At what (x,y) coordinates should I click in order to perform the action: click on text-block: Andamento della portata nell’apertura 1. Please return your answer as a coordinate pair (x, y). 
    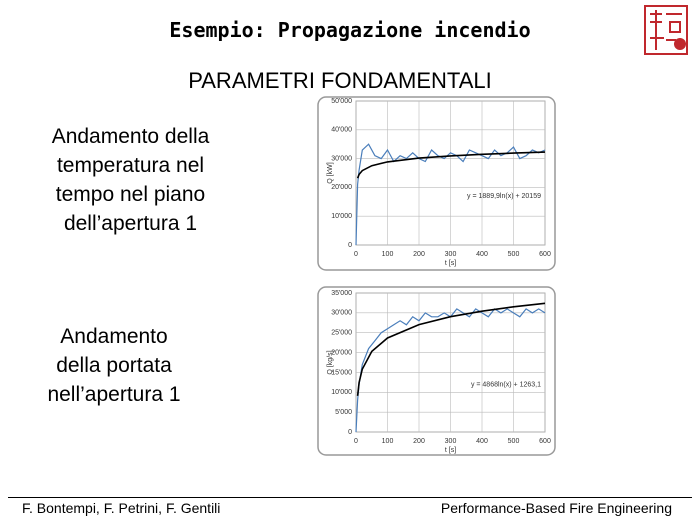
    Looking at the image, I should click on (114, 365).